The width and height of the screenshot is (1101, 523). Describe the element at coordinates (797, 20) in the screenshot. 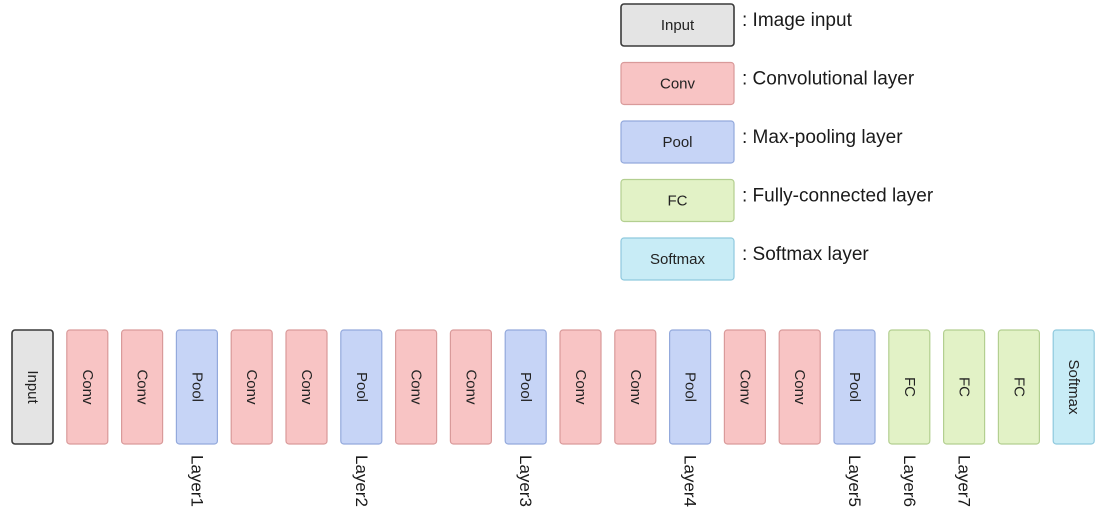

I see `legend-description: : Image input` at that location.